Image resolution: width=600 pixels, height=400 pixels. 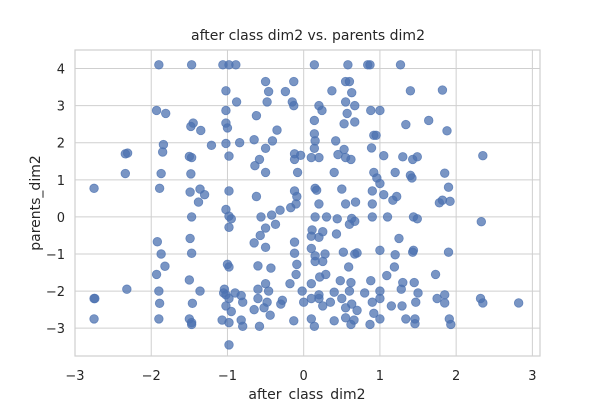 I want to click on y-tick-label: −3, so click(x=55, y=329).